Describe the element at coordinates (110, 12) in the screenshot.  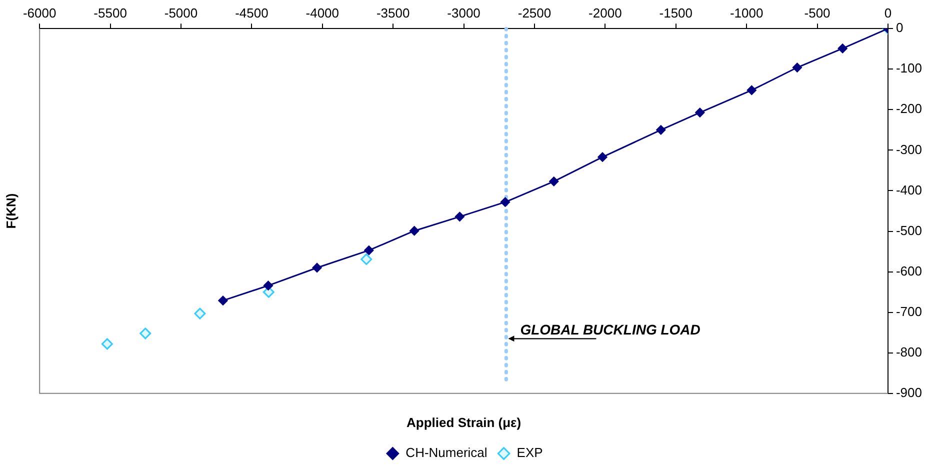
I see `x-tick-label: -5500` at that location.